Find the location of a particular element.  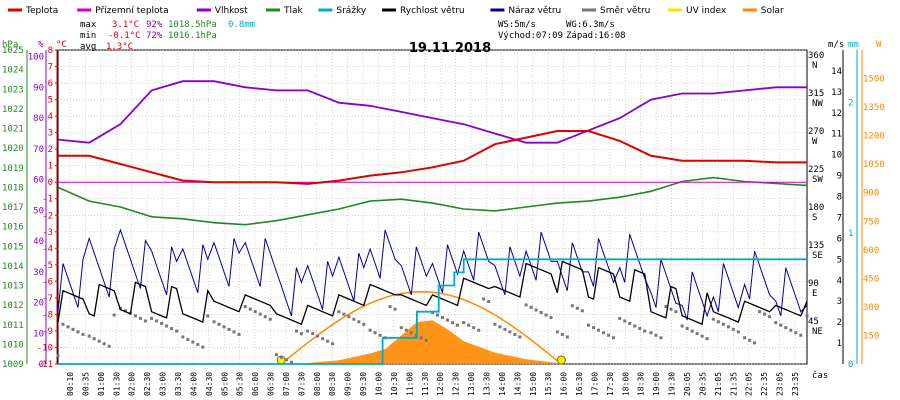

legend-label: Srážky is located at coordinates (351, 11).